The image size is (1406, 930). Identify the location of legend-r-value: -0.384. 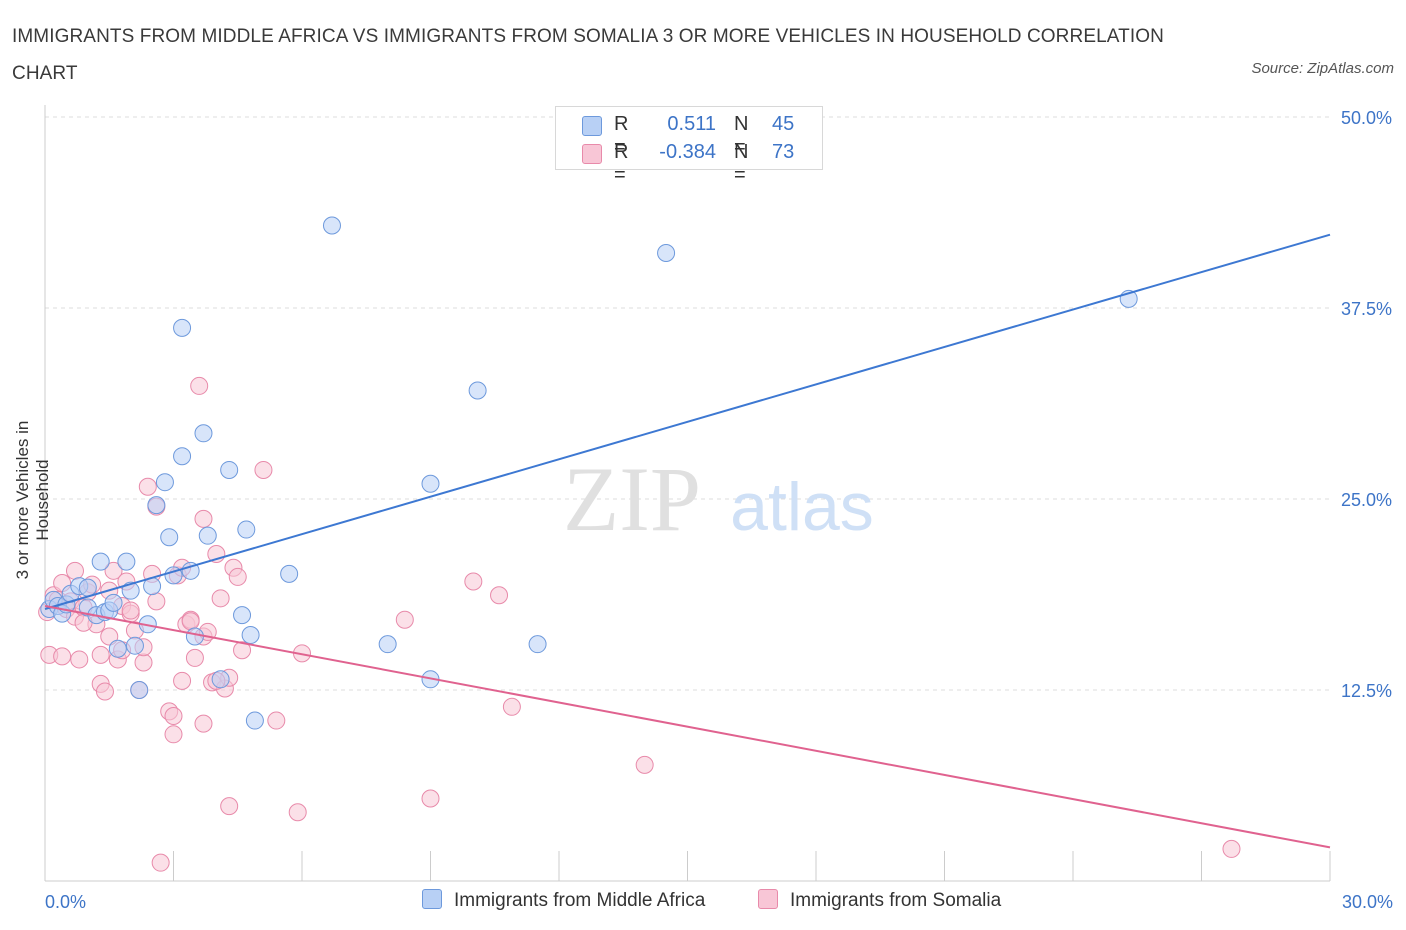
(687, 152).